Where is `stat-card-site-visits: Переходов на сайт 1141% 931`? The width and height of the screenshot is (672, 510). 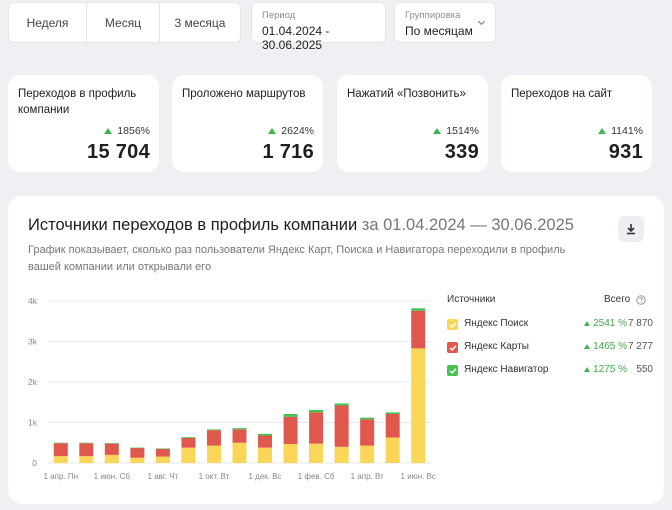
stat-card-site-visits: Переходов на сайт 1141% 931 is located at coordinates (576, 123).